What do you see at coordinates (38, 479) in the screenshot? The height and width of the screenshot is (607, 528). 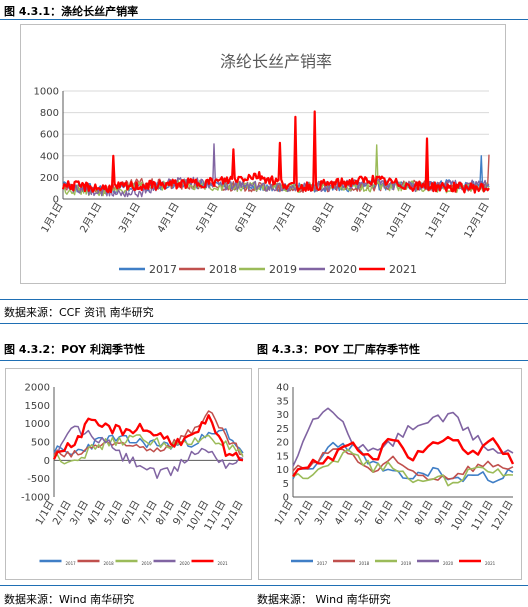 I see `y-tick-label: -500` at bounding box center [38, 479].